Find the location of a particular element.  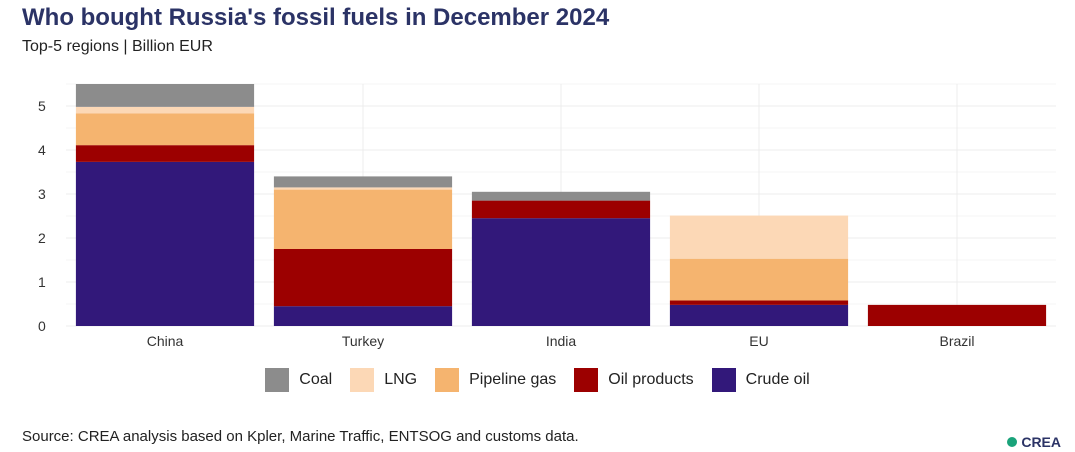

x-tick-label: Brazil is located at coordinates (956, 341).